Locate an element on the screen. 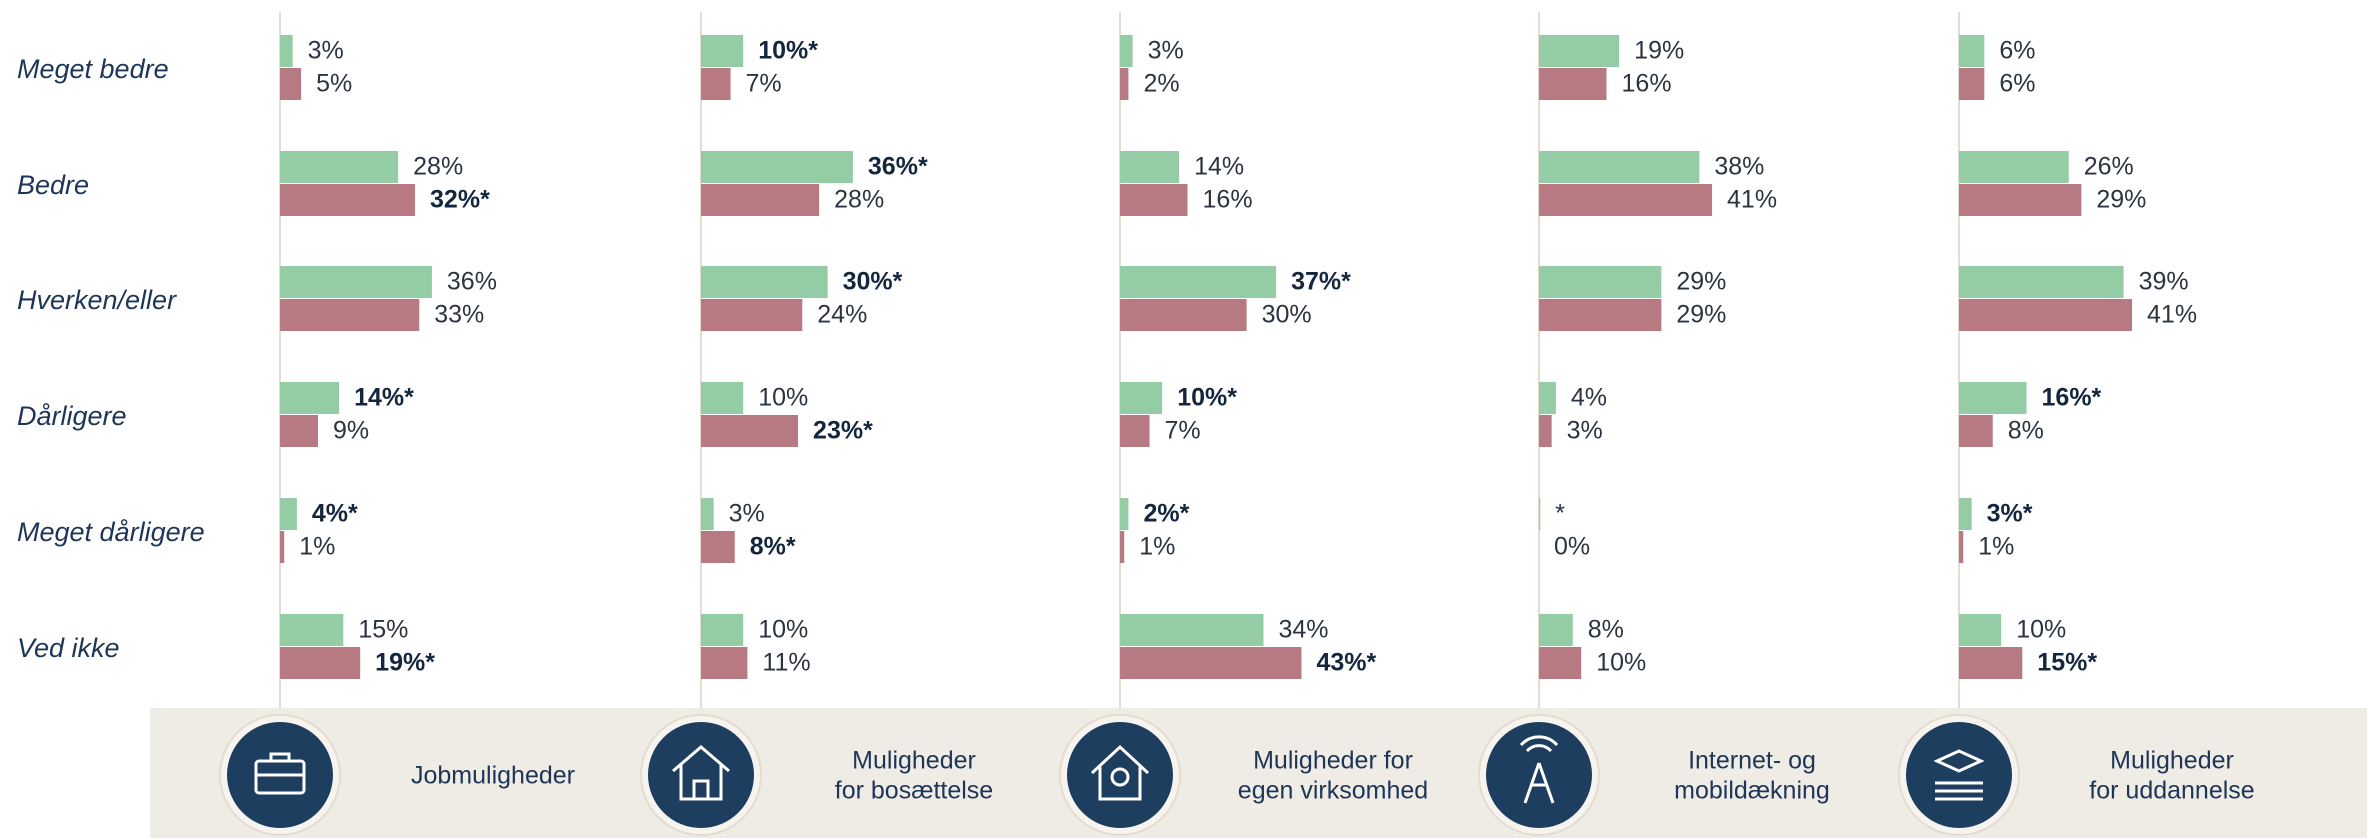 Image resolution: width=2367 pixels, height=838 pixels. panel-title: Internet- og is located at coordinates (1752, 761).